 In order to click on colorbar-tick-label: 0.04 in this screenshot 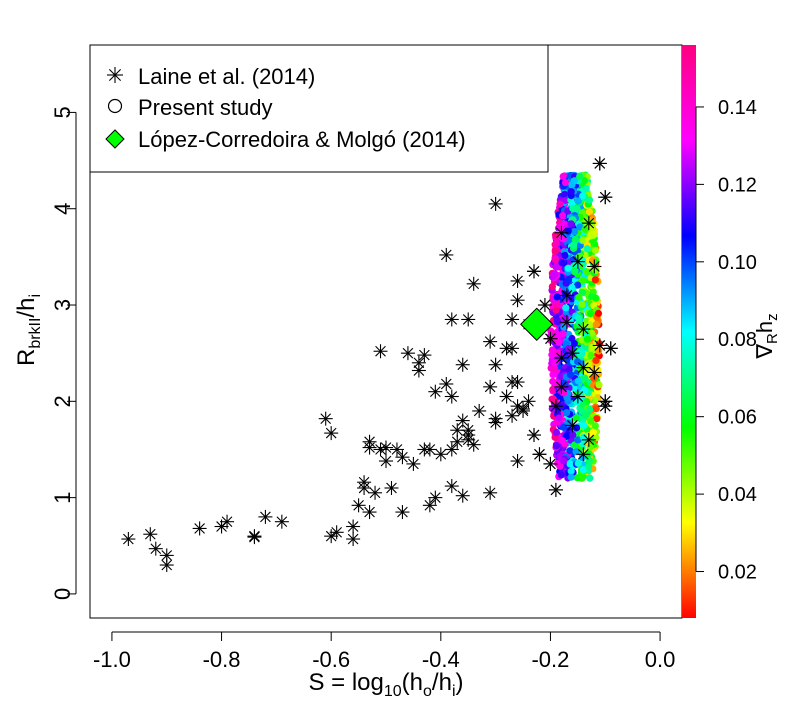, I will do `click(737, 495)`.